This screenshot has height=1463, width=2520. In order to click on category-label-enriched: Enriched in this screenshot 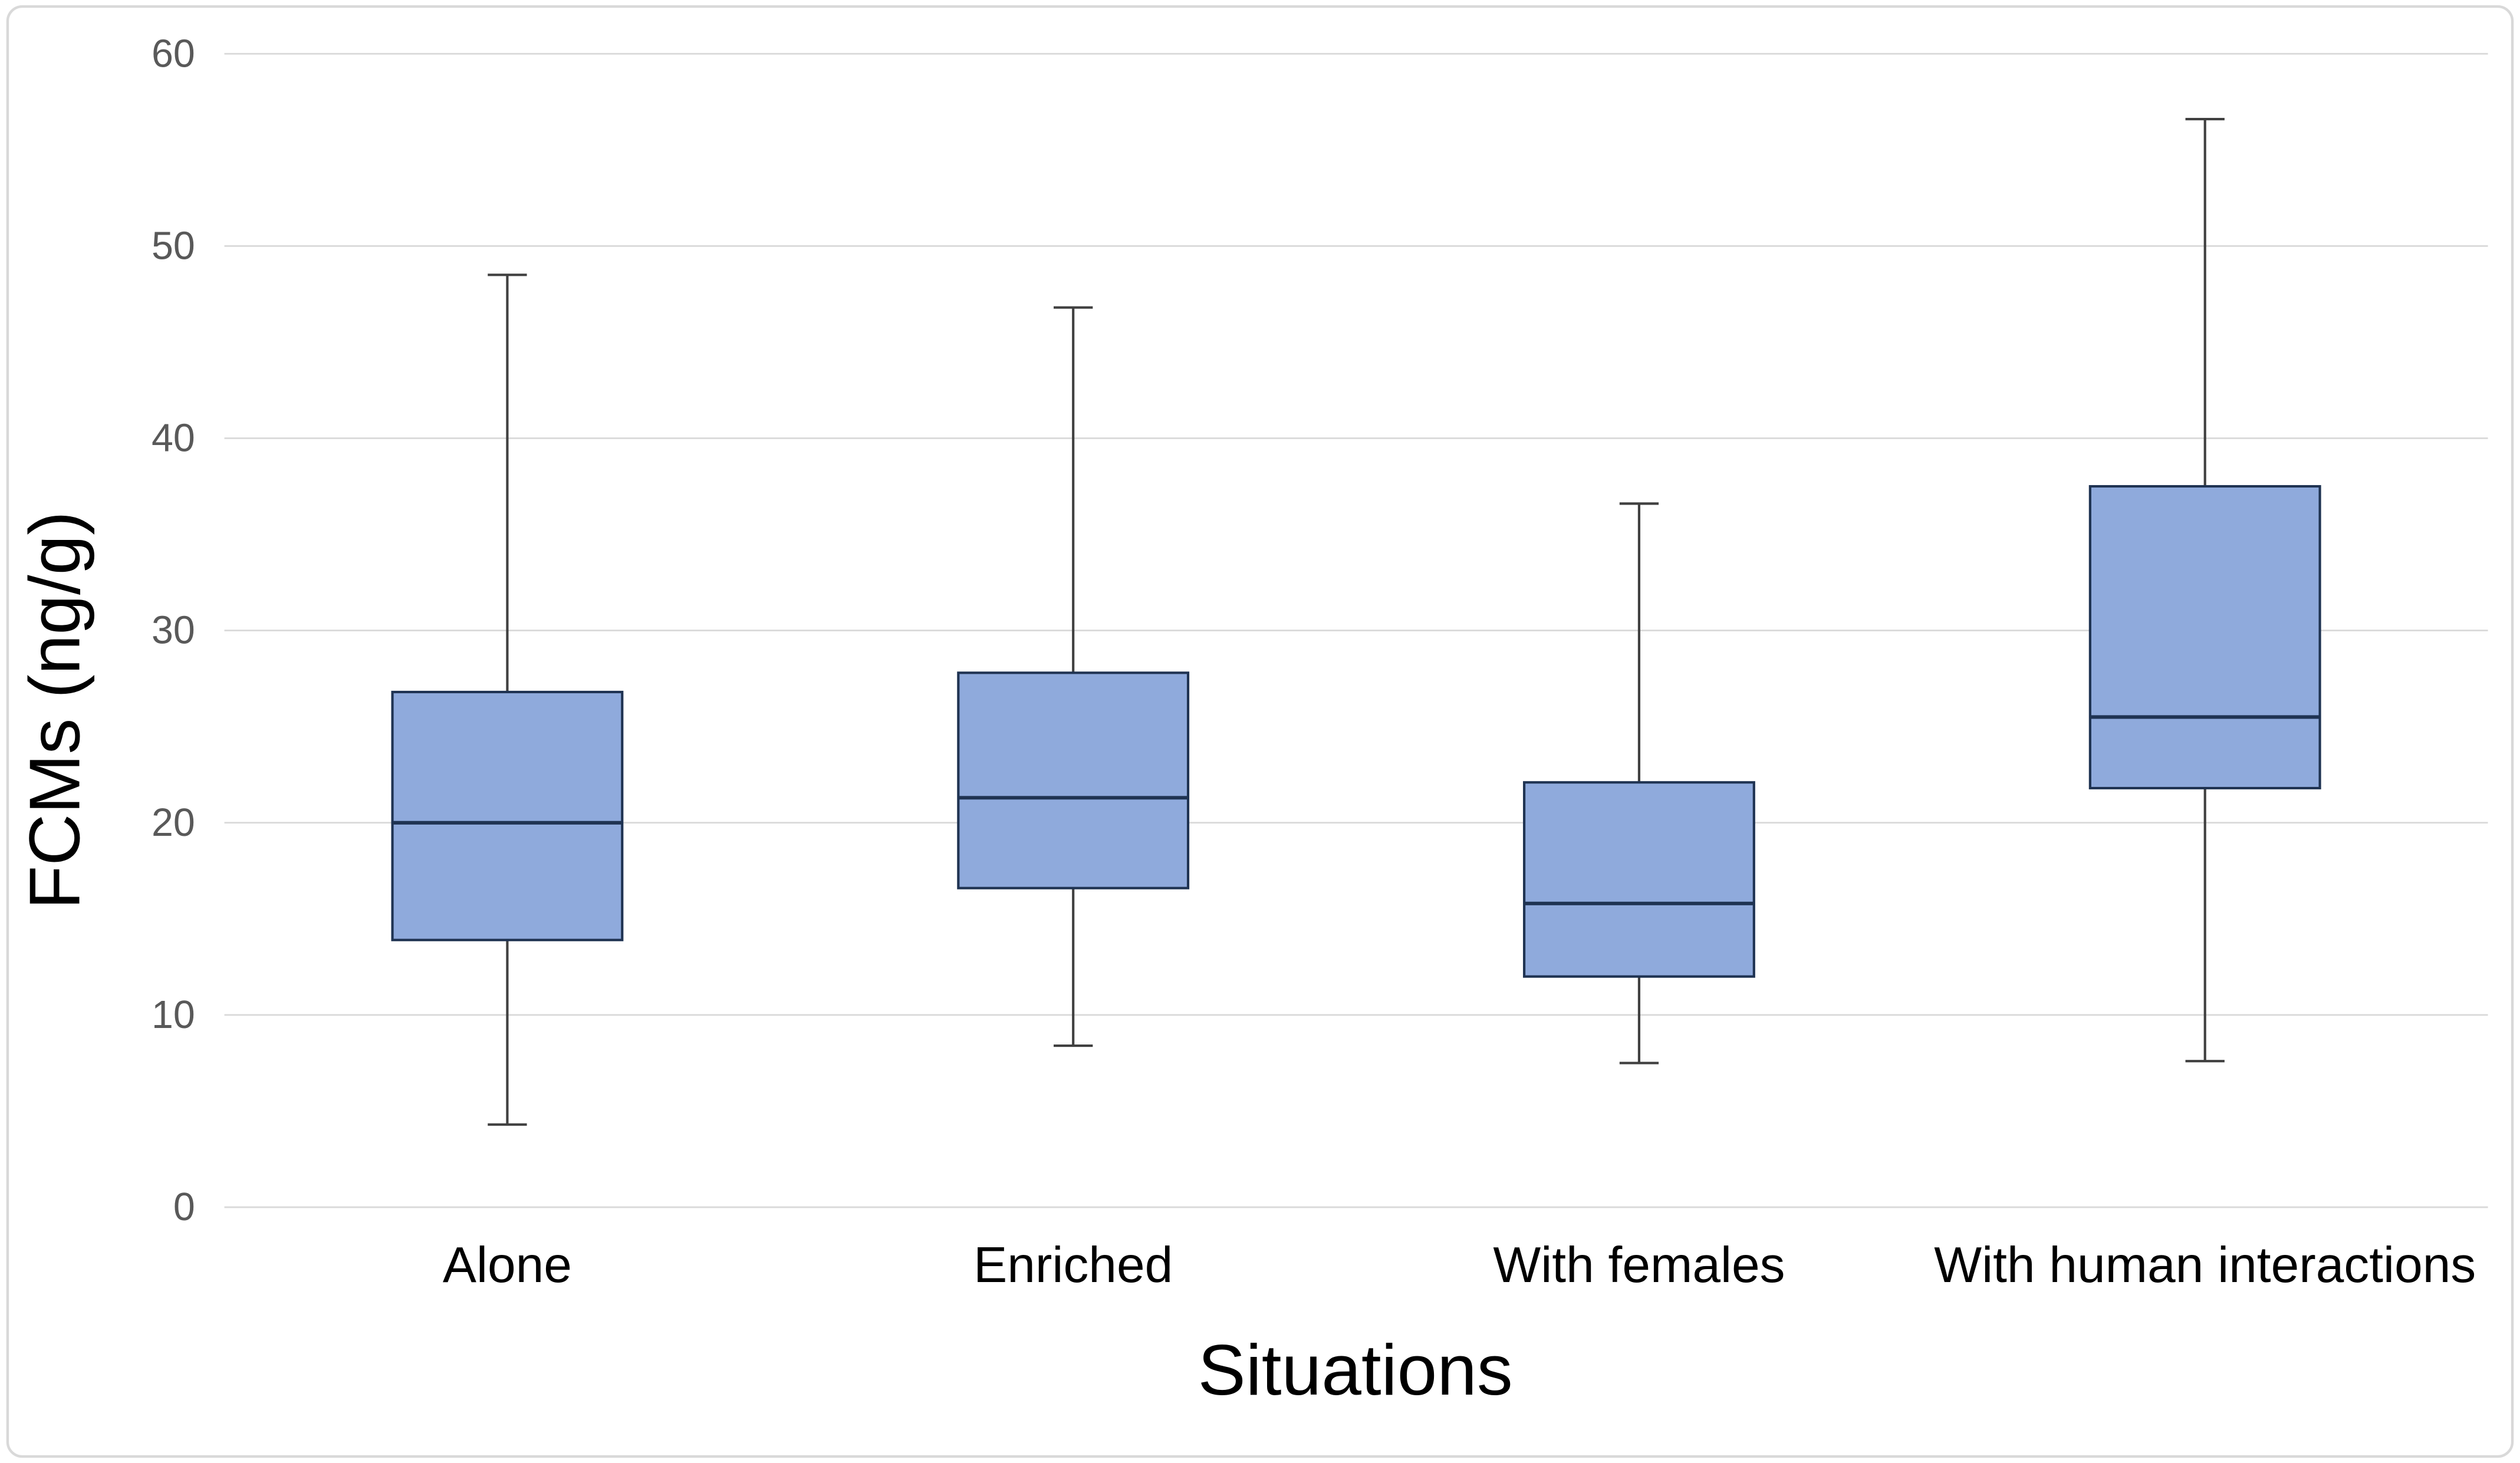, I will do `click(1073, 1265)`.